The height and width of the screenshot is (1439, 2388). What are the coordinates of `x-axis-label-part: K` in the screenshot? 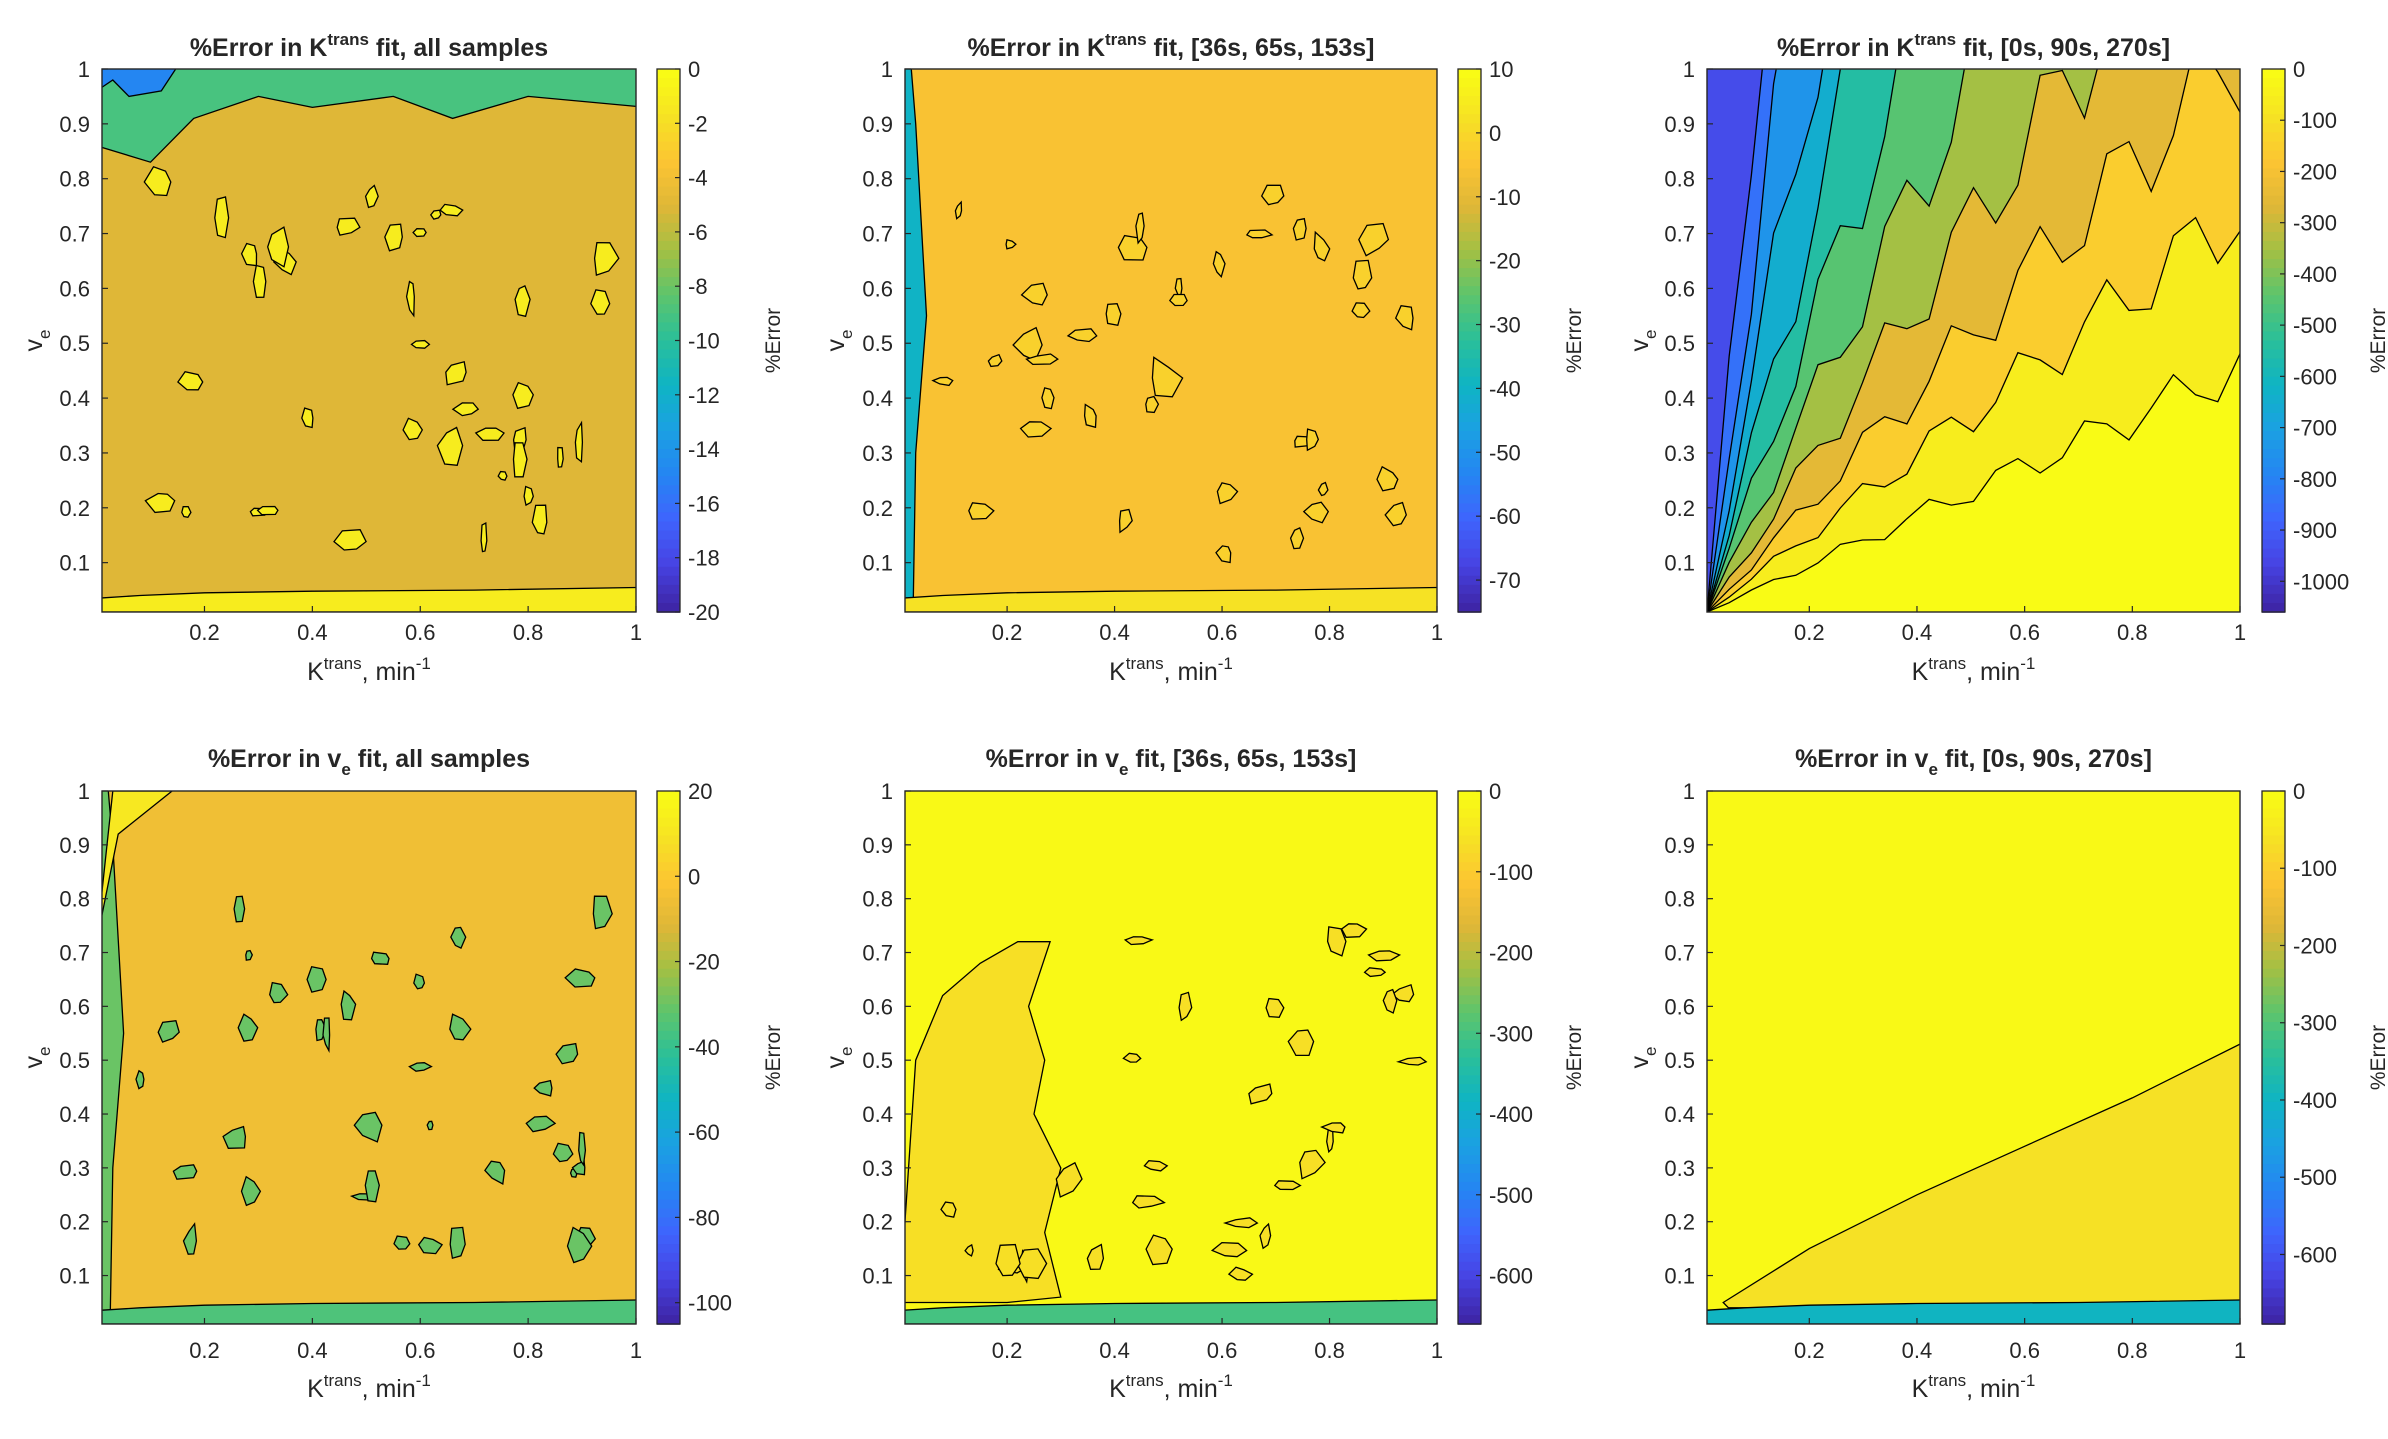 It's located at (315, 672).